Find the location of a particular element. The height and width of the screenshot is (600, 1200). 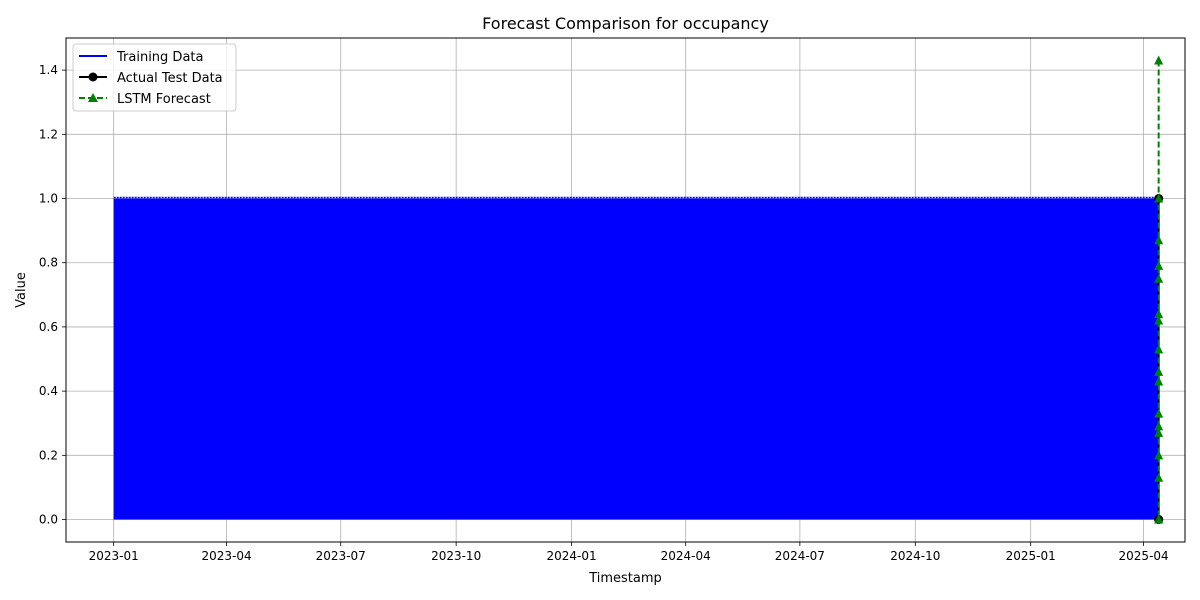

legend-item-training-data: Training Data is located at coordinates (141, 57).